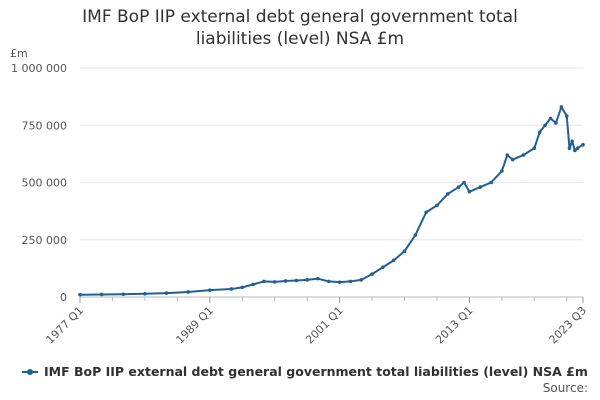  What do you see at coordinates (194, 325) in the screenshot?
I see `x-tick-label: 1989 Q1` at bounding box center [194, 325].